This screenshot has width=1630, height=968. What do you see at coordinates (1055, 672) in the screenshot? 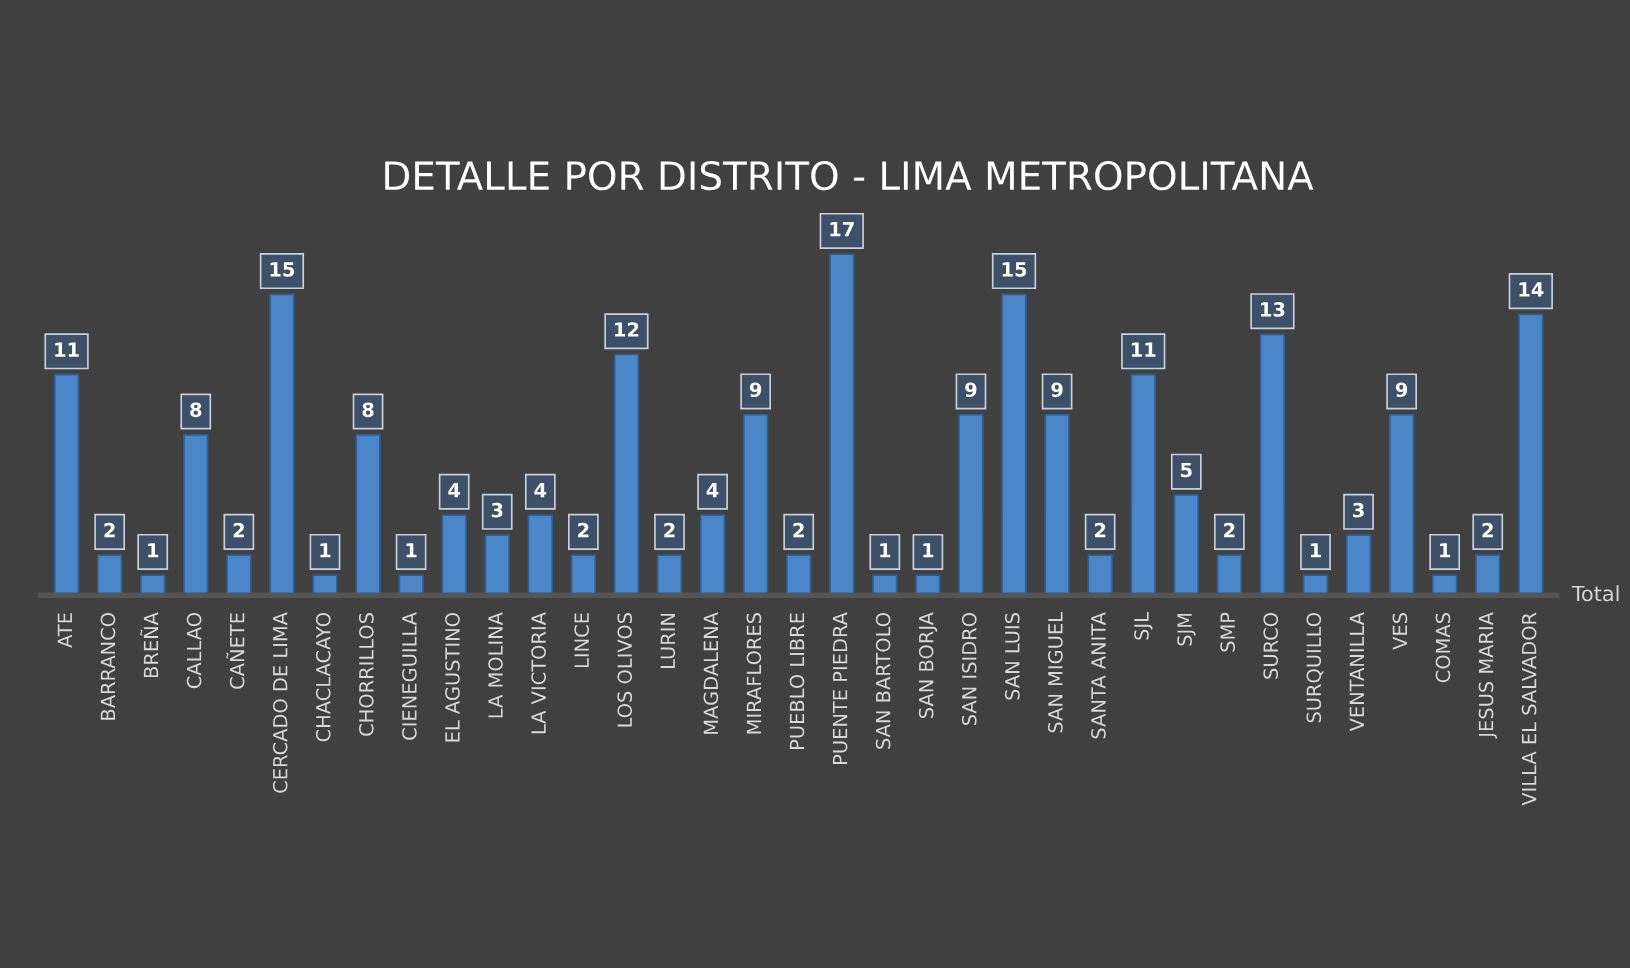
I see `x-tick-label: SAN MIGUEL` at bounding box center [1055, 672].